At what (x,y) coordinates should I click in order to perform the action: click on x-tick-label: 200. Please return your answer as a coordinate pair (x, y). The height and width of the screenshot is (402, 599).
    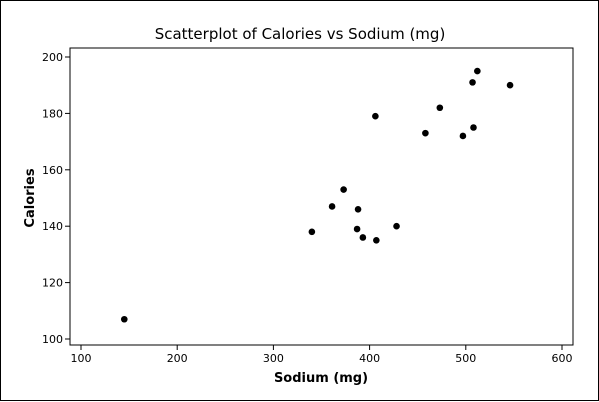
    Looking at the image, I should click on (177, 358).